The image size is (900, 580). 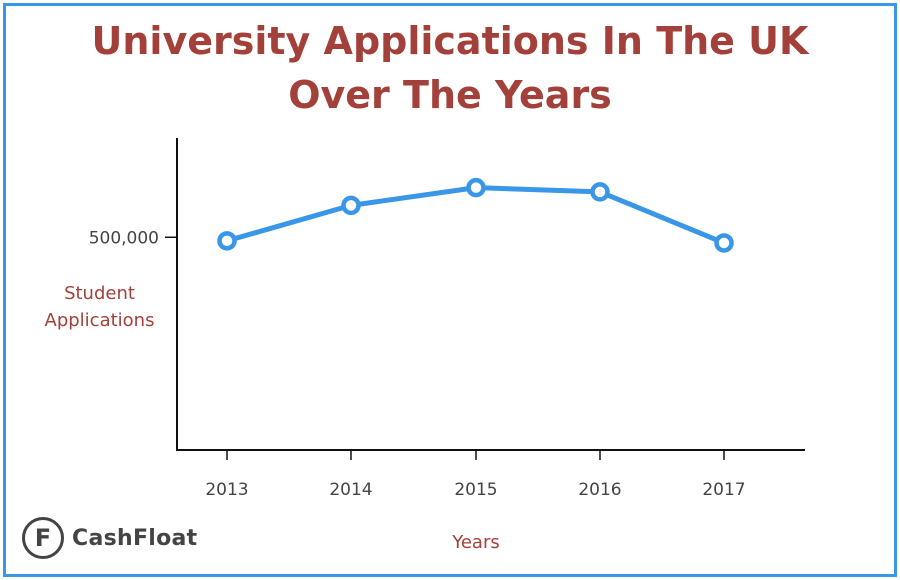 What do you see at coordinates (43, 538) in the screenshot?
I see `logo-mark-icon: F` at bounding box center [43, 538].